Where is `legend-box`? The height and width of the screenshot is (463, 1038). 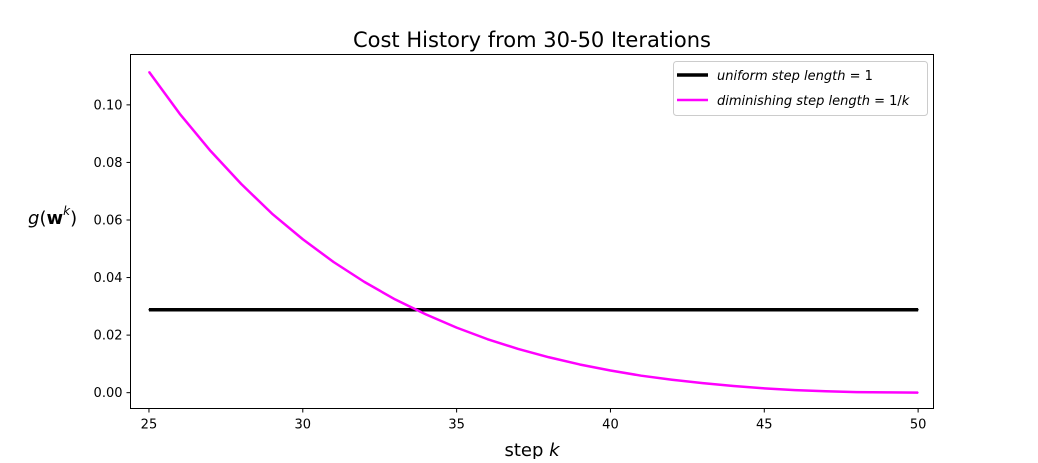 legend-box is located at coordinates (800, 88).